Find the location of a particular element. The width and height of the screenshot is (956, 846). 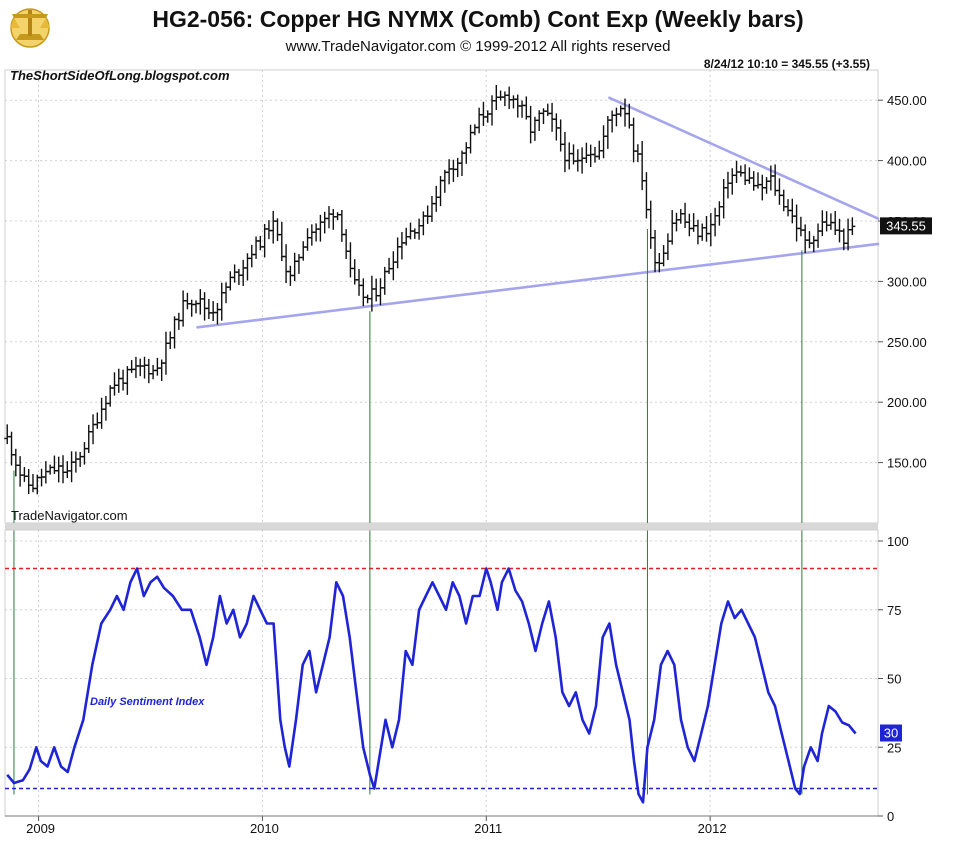

price-last-value-tag: 345.55 is located at coordinates (906, 226).